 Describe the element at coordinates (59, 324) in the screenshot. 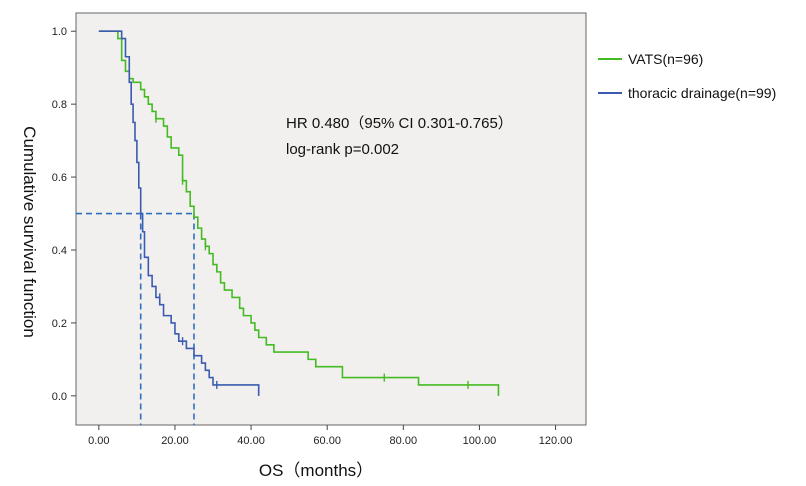

I see `y-tick-label: 0.2` at that location.